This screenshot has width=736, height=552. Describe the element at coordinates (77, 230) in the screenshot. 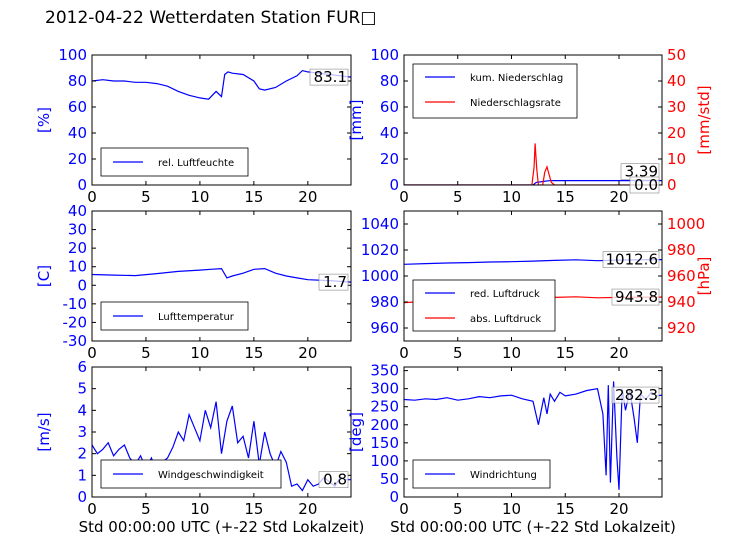

I see `y-tick-label: 30` at that location.